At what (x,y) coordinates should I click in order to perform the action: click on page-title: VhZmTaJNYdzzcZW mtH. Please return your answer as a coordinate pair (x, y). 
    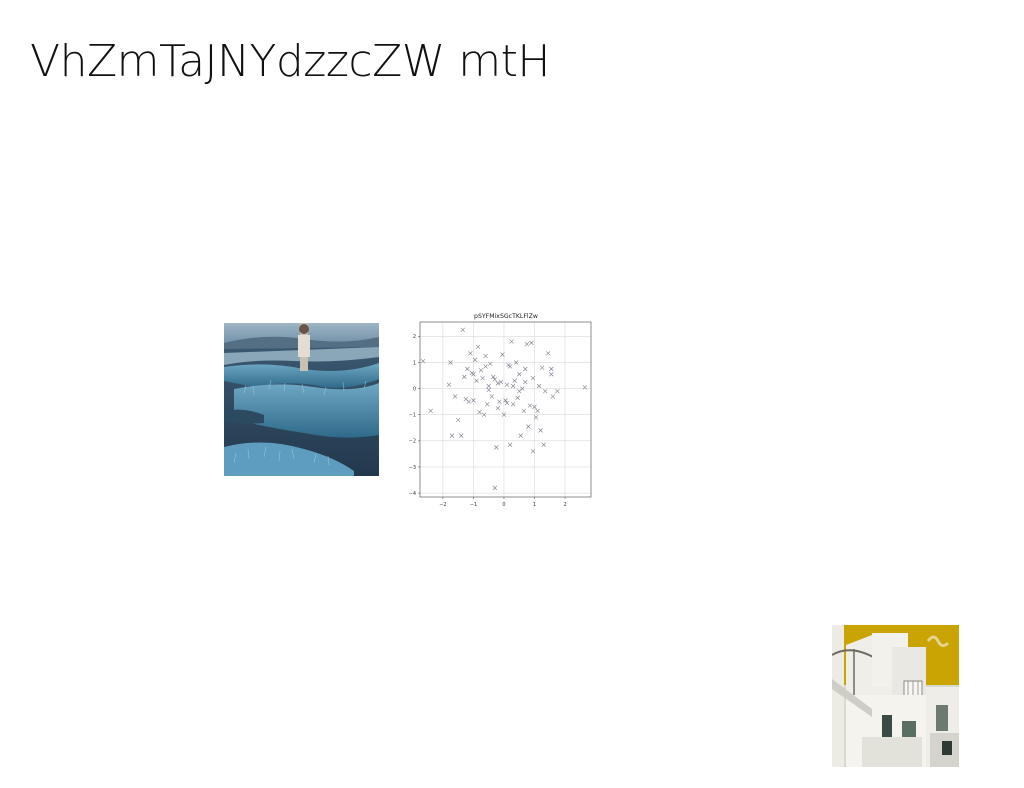
    Looking at the image, I should click on (290, 61).